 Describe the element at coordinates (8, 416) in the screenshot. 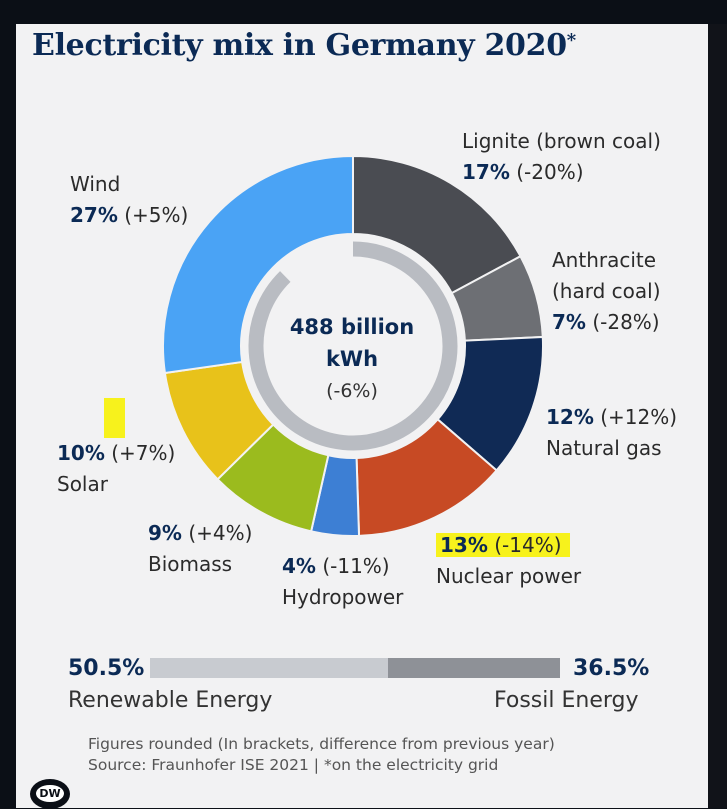

I see `left-strip` at that location.